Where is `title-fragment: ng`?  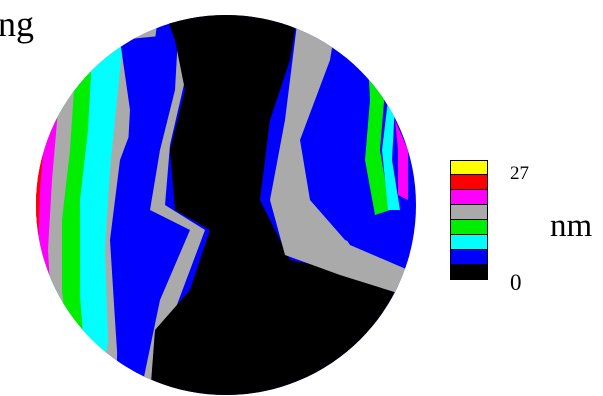 title-fragment: ng is located at coordinates (17, 24).